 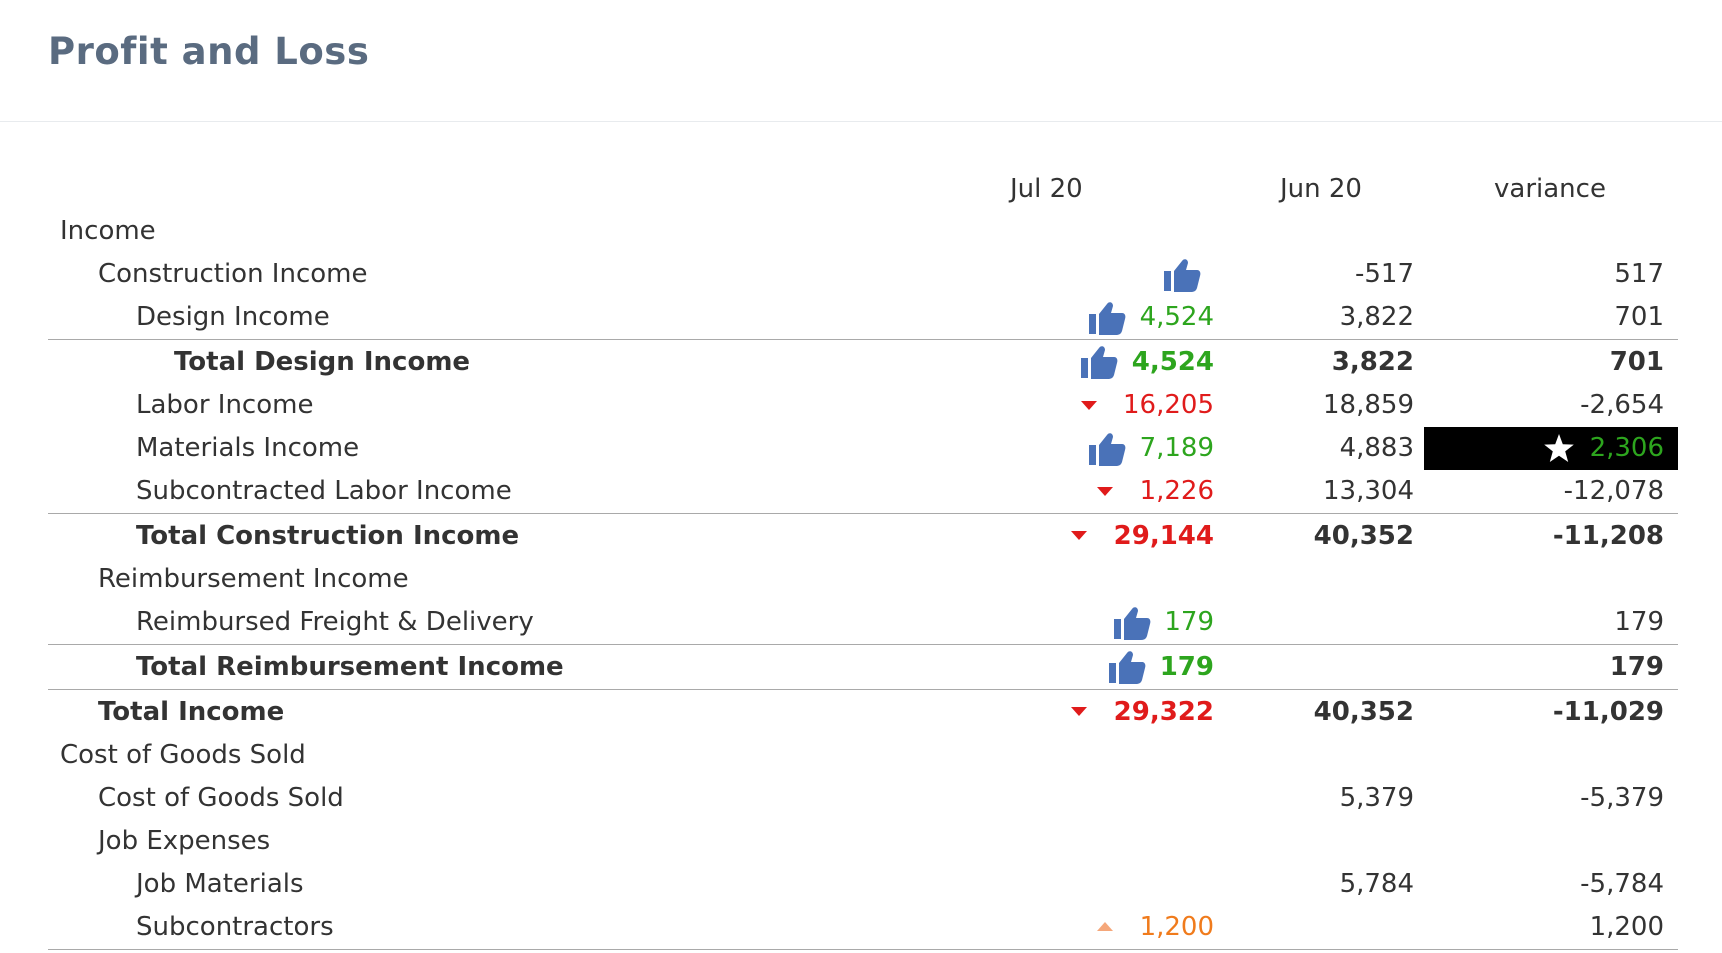 What do you see at coordinates (863, 448) in the screenshot?
I see `row-materials-income: Materials Income 7,189 4,883 2,306` at bounding box center [863, 448].